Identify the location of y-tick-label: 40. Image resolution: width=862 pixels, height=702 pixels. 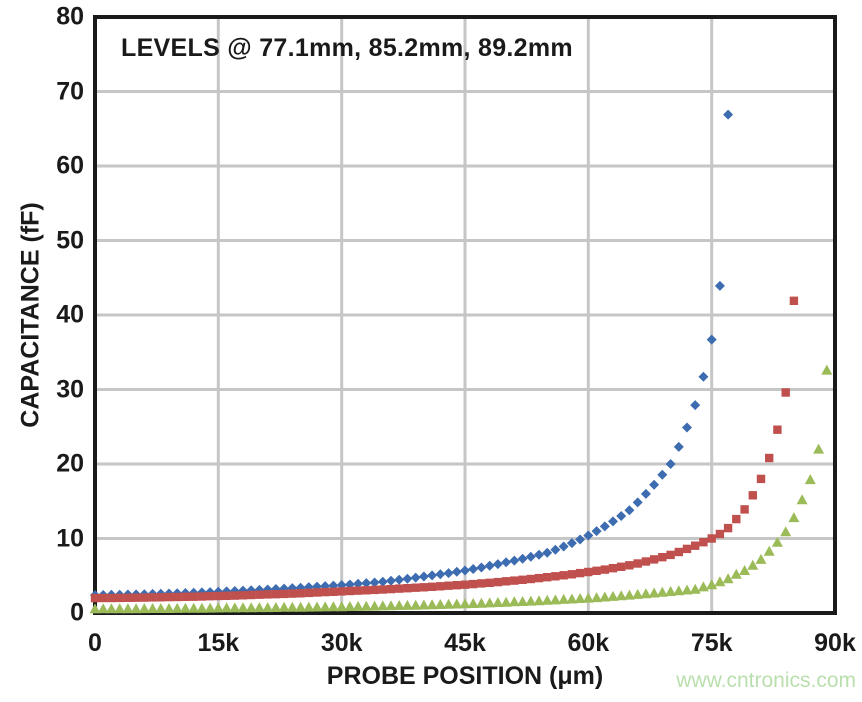
(70, 314).